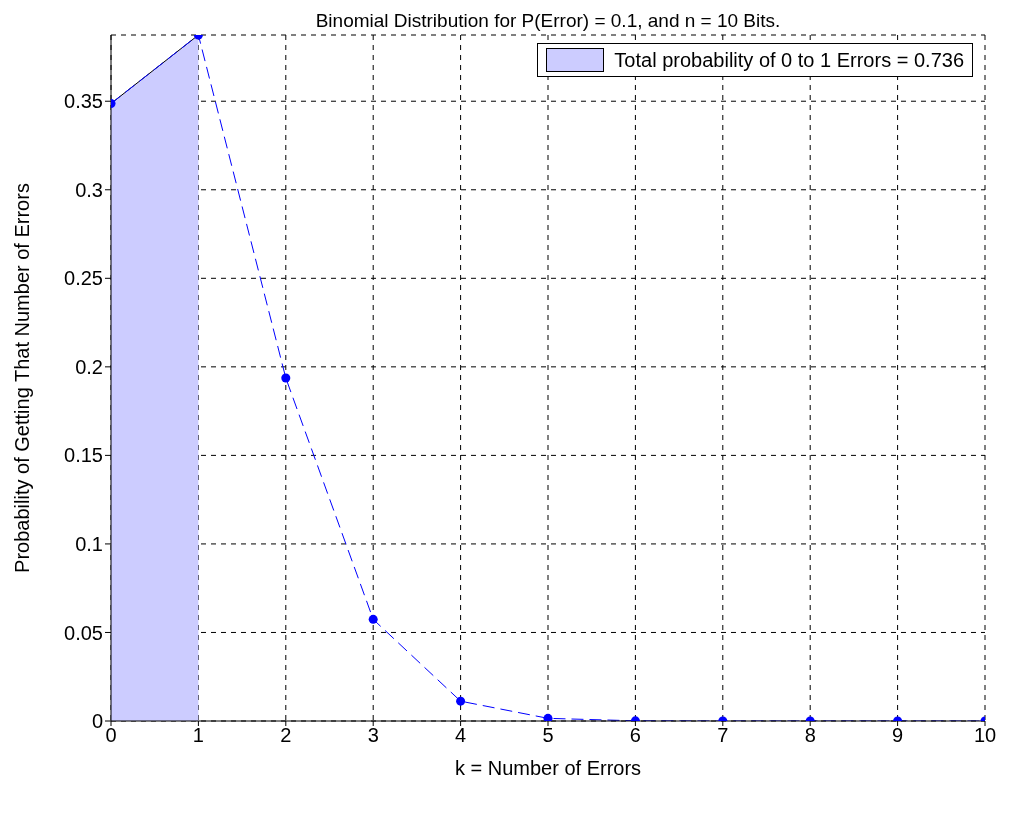 The width and height of the screenshot is (1013, 827). I want to click on x-tick-label: 10, so click(985, 735).